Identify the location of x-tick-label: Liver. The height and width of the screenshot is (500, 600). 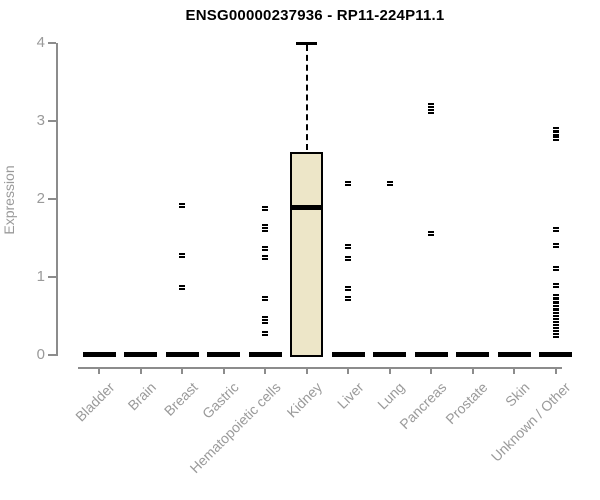
(350, 395).